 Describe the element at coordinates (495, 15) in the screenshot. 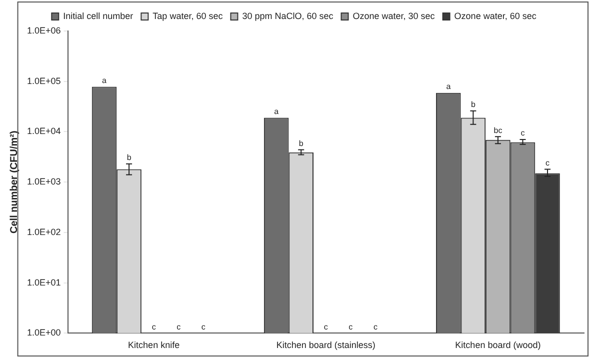

I see `legend-label: Ozone water, 60 sec` at that location.